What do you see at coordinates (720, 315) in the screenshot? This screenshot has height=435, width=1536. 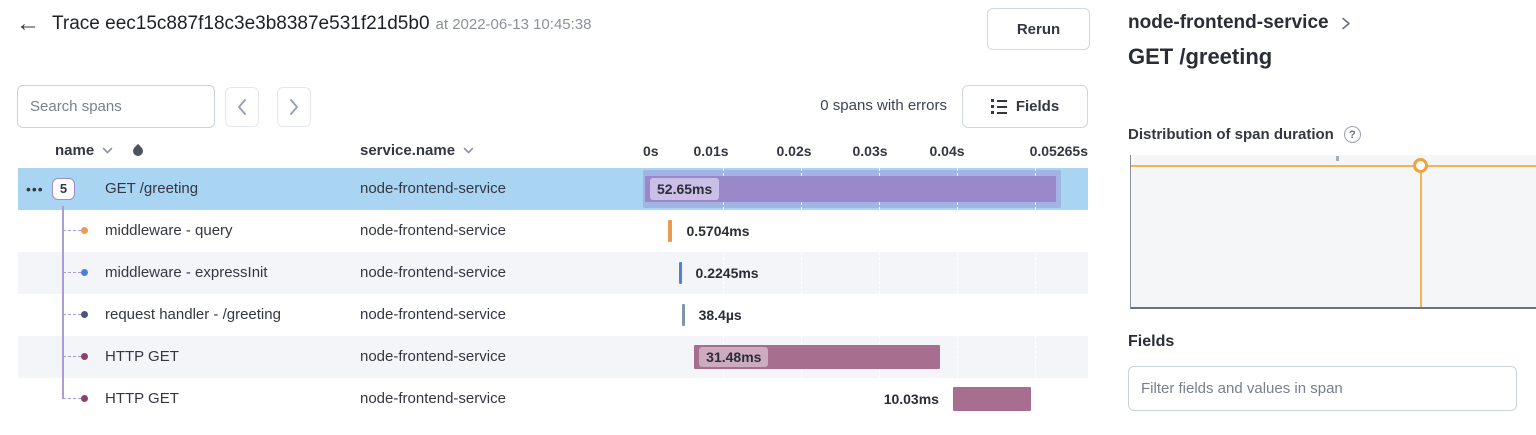 I see `span-duration-label: 38.4µs` at bounding box center [720, 315].